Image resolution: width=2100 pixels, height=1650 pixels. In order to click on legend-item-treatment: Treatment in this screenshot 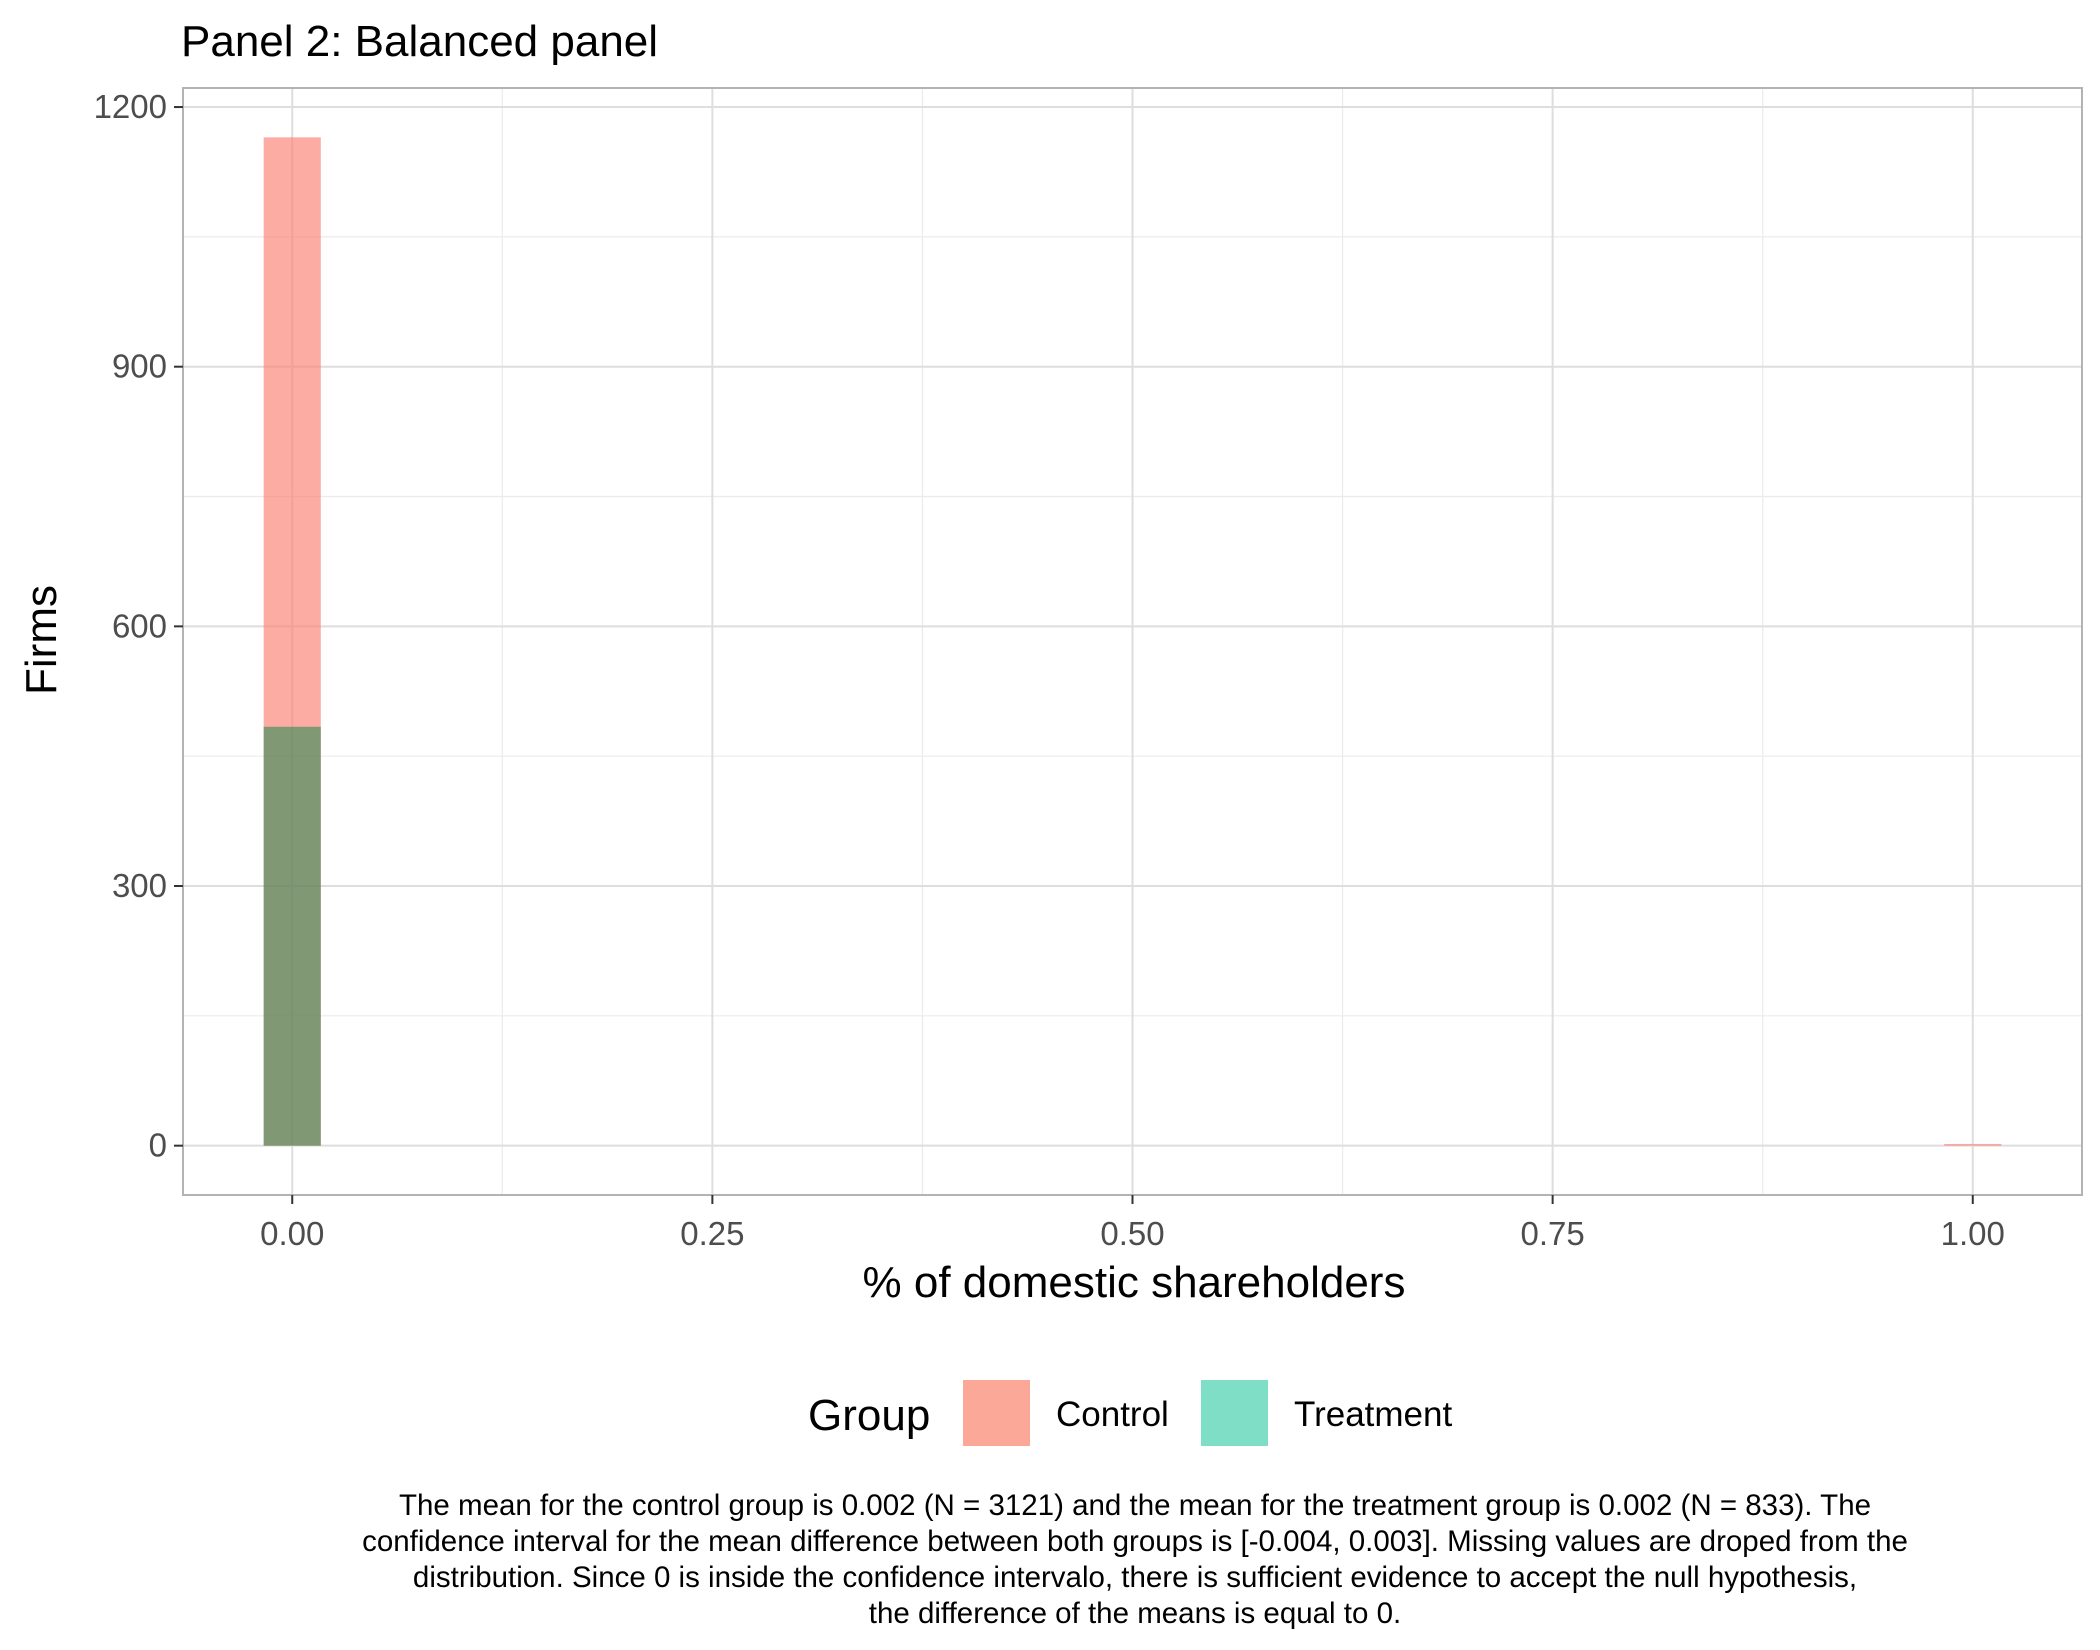, I will do `click(1326, 1413)`.